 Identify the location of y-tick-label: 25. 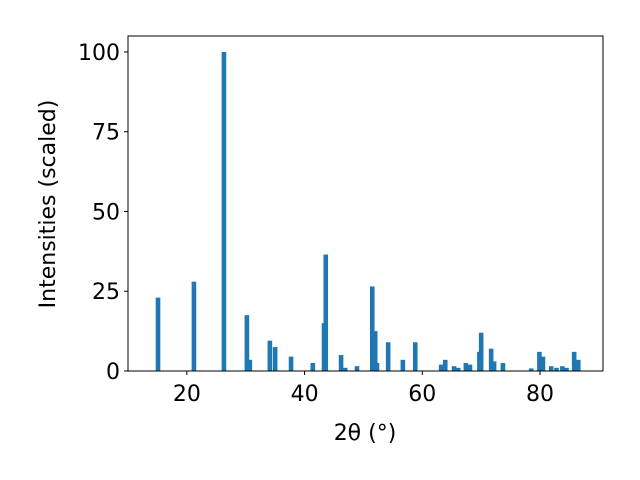
(106, 292).